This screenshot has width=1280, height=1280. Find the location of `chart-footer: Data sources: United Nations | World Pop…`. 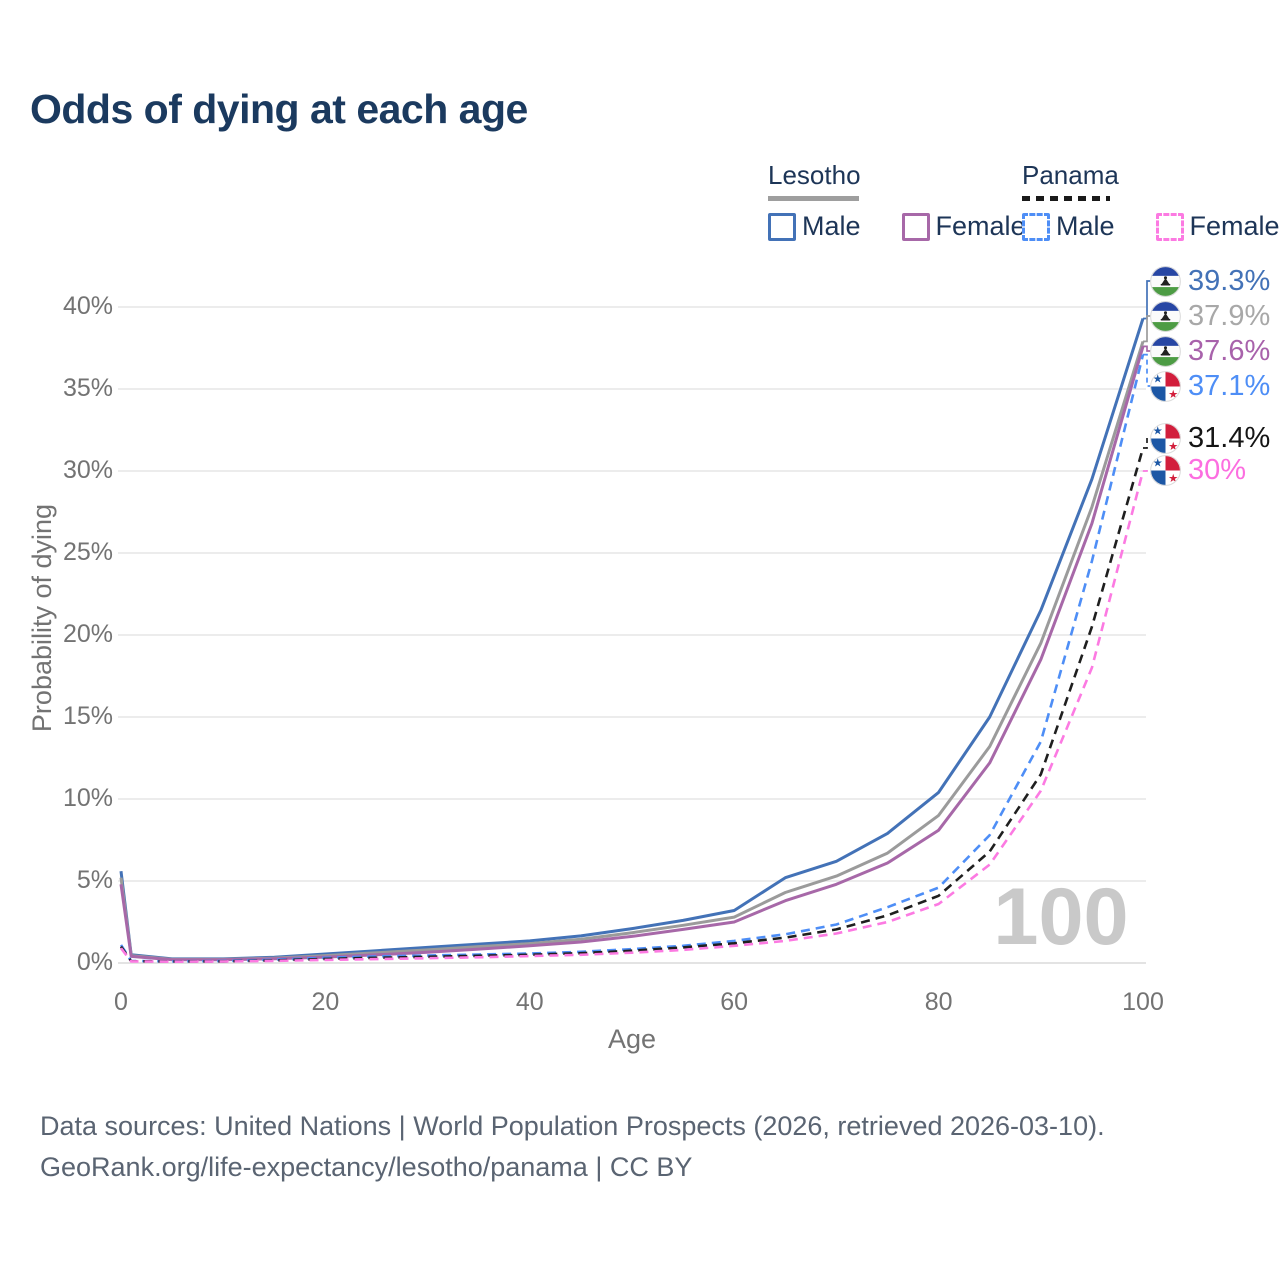

chart-footer: Data sources: United Nations | World Pop… is located at coordinates (572, 1147).